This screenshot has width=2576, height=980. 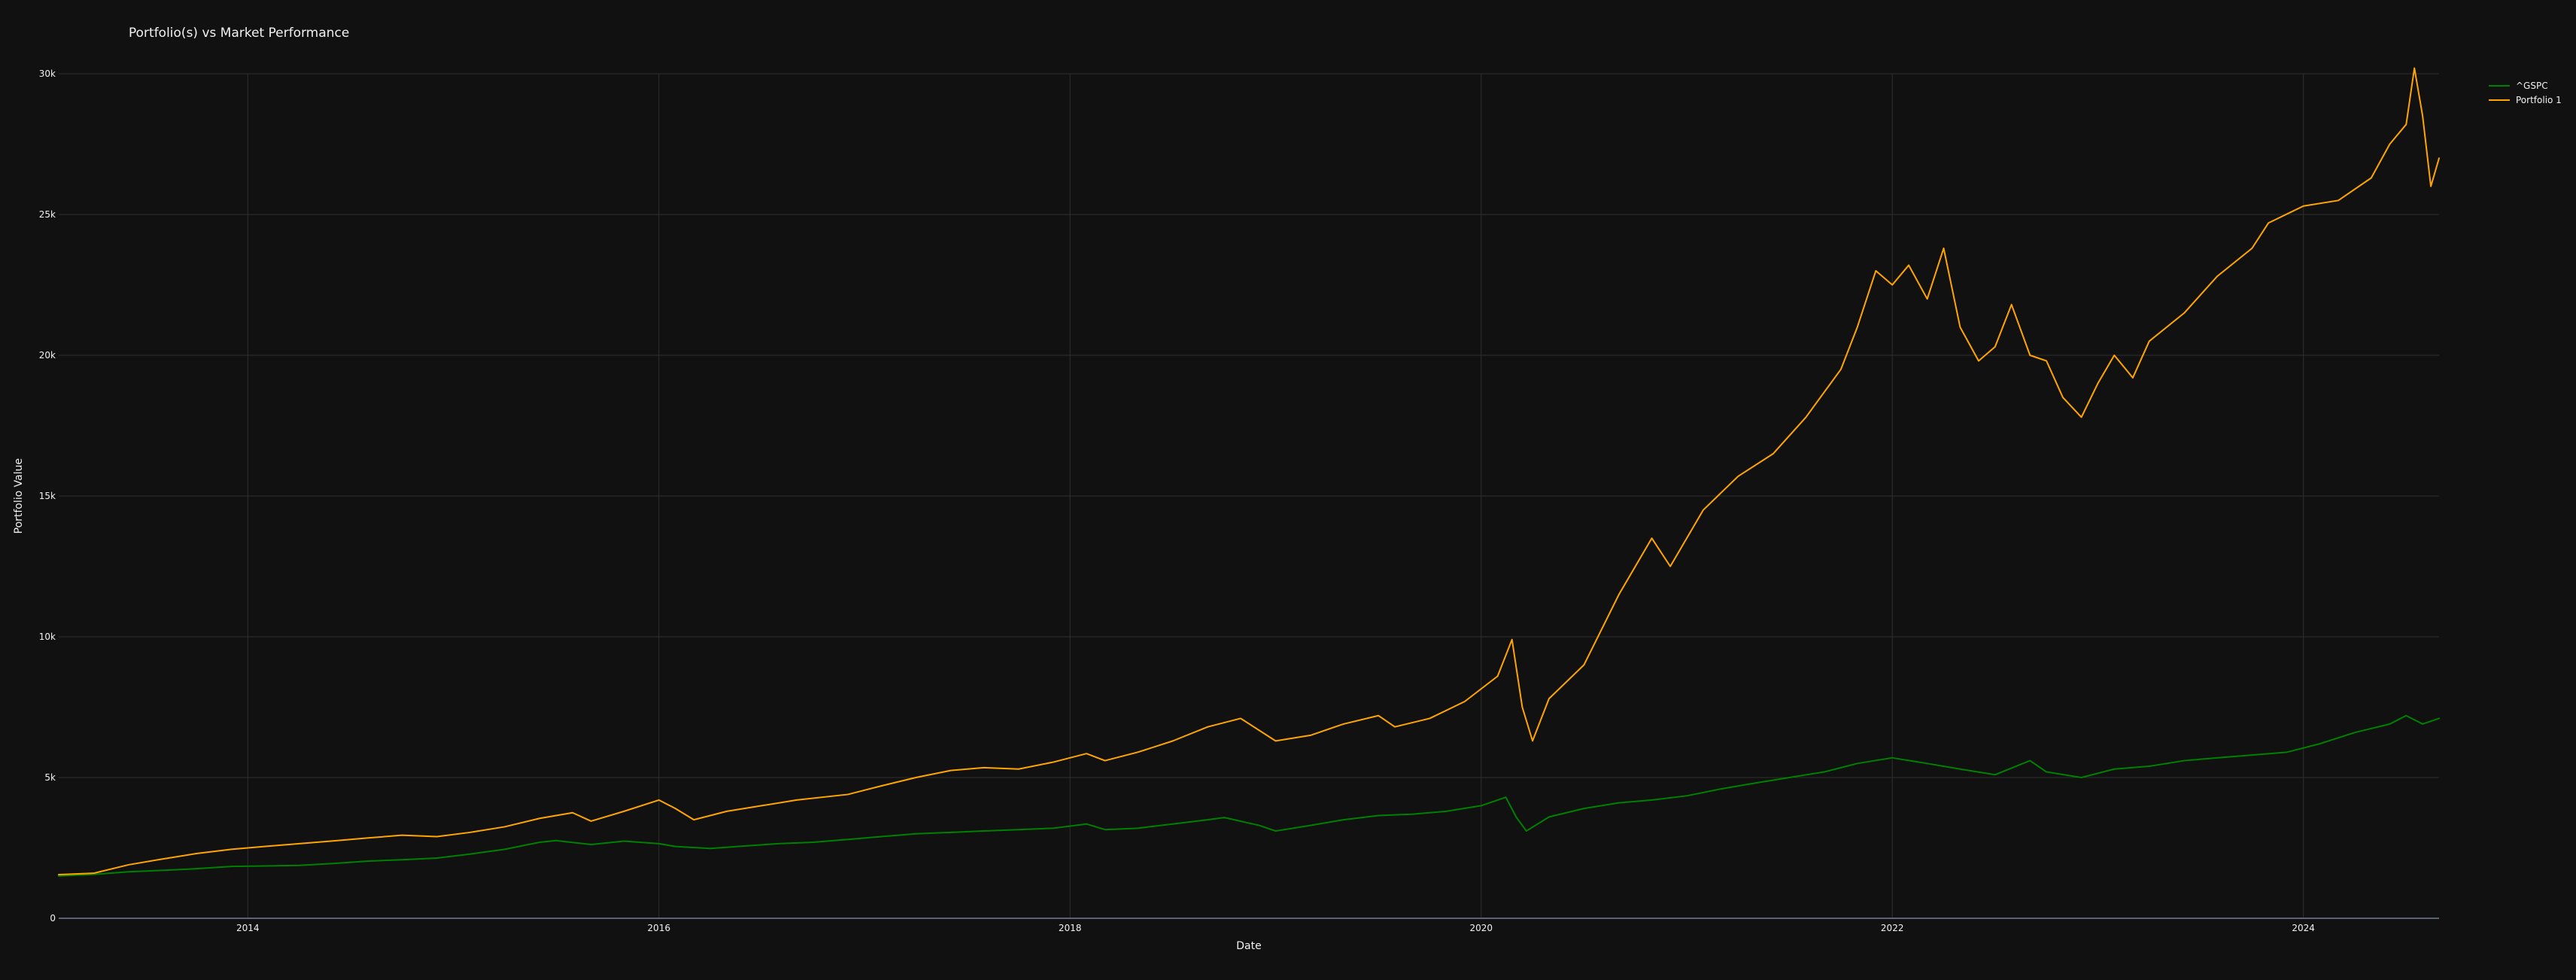 What do you see at coordinates (2304, 928) in the screenshot?
I see `x-tick-2024: 2024` at bounding box center [2304, 928].